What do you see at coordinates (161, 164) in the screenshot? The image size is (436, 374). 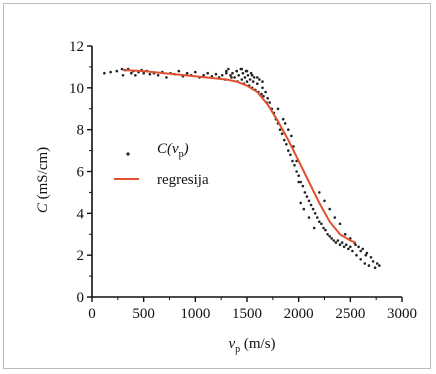 I see `legend: C(vp) regresija` at bounding box center [161, 164].